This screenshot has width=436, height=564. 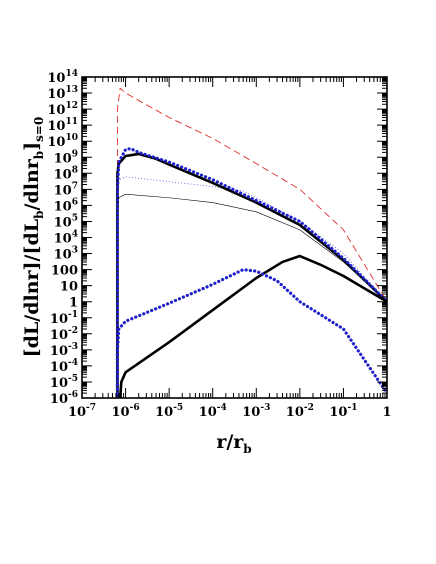 What do you see at coordinates (66, 205) in the screenshot?
I see `y-tick-label-9: 10⁶` at bounding box center [66, 205].